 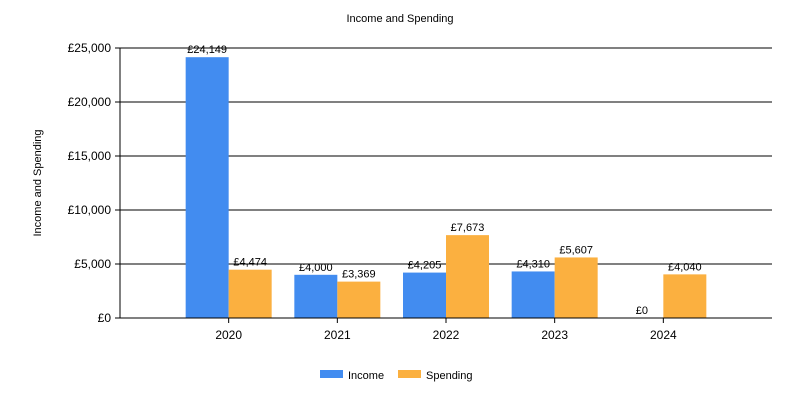 What do you see at coordinates (399, 19) in the screenshot?
I see `chart-title: Income and Spending` at bounding box center [399, 19].